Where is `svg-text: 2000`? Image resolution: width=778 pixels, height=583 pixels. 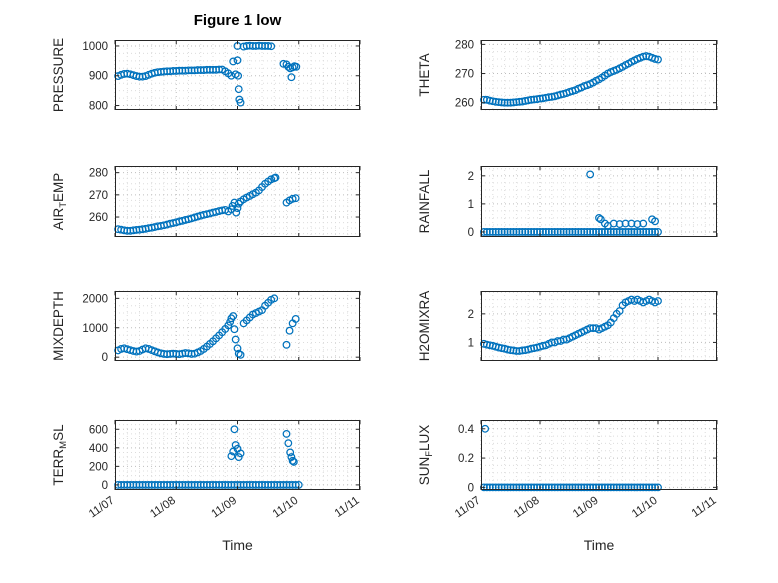
svg-text: 2000 is located at coordinates (95, 299).